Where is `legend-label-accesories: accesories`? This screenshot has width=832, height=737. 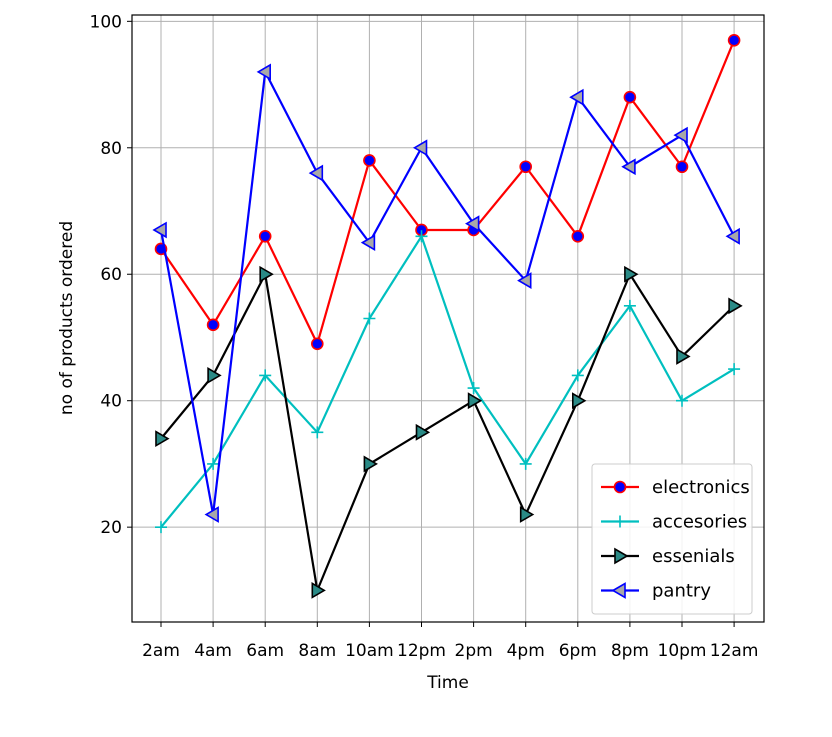 legend-label-accesories: accesories is located at coordinates (699, 522).